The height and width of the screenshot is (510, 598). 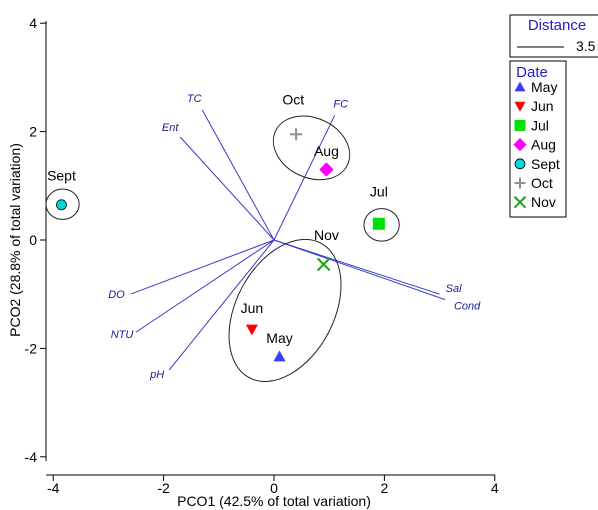 I want to click on y-tick-label: 2, so click(x=33, y=132).